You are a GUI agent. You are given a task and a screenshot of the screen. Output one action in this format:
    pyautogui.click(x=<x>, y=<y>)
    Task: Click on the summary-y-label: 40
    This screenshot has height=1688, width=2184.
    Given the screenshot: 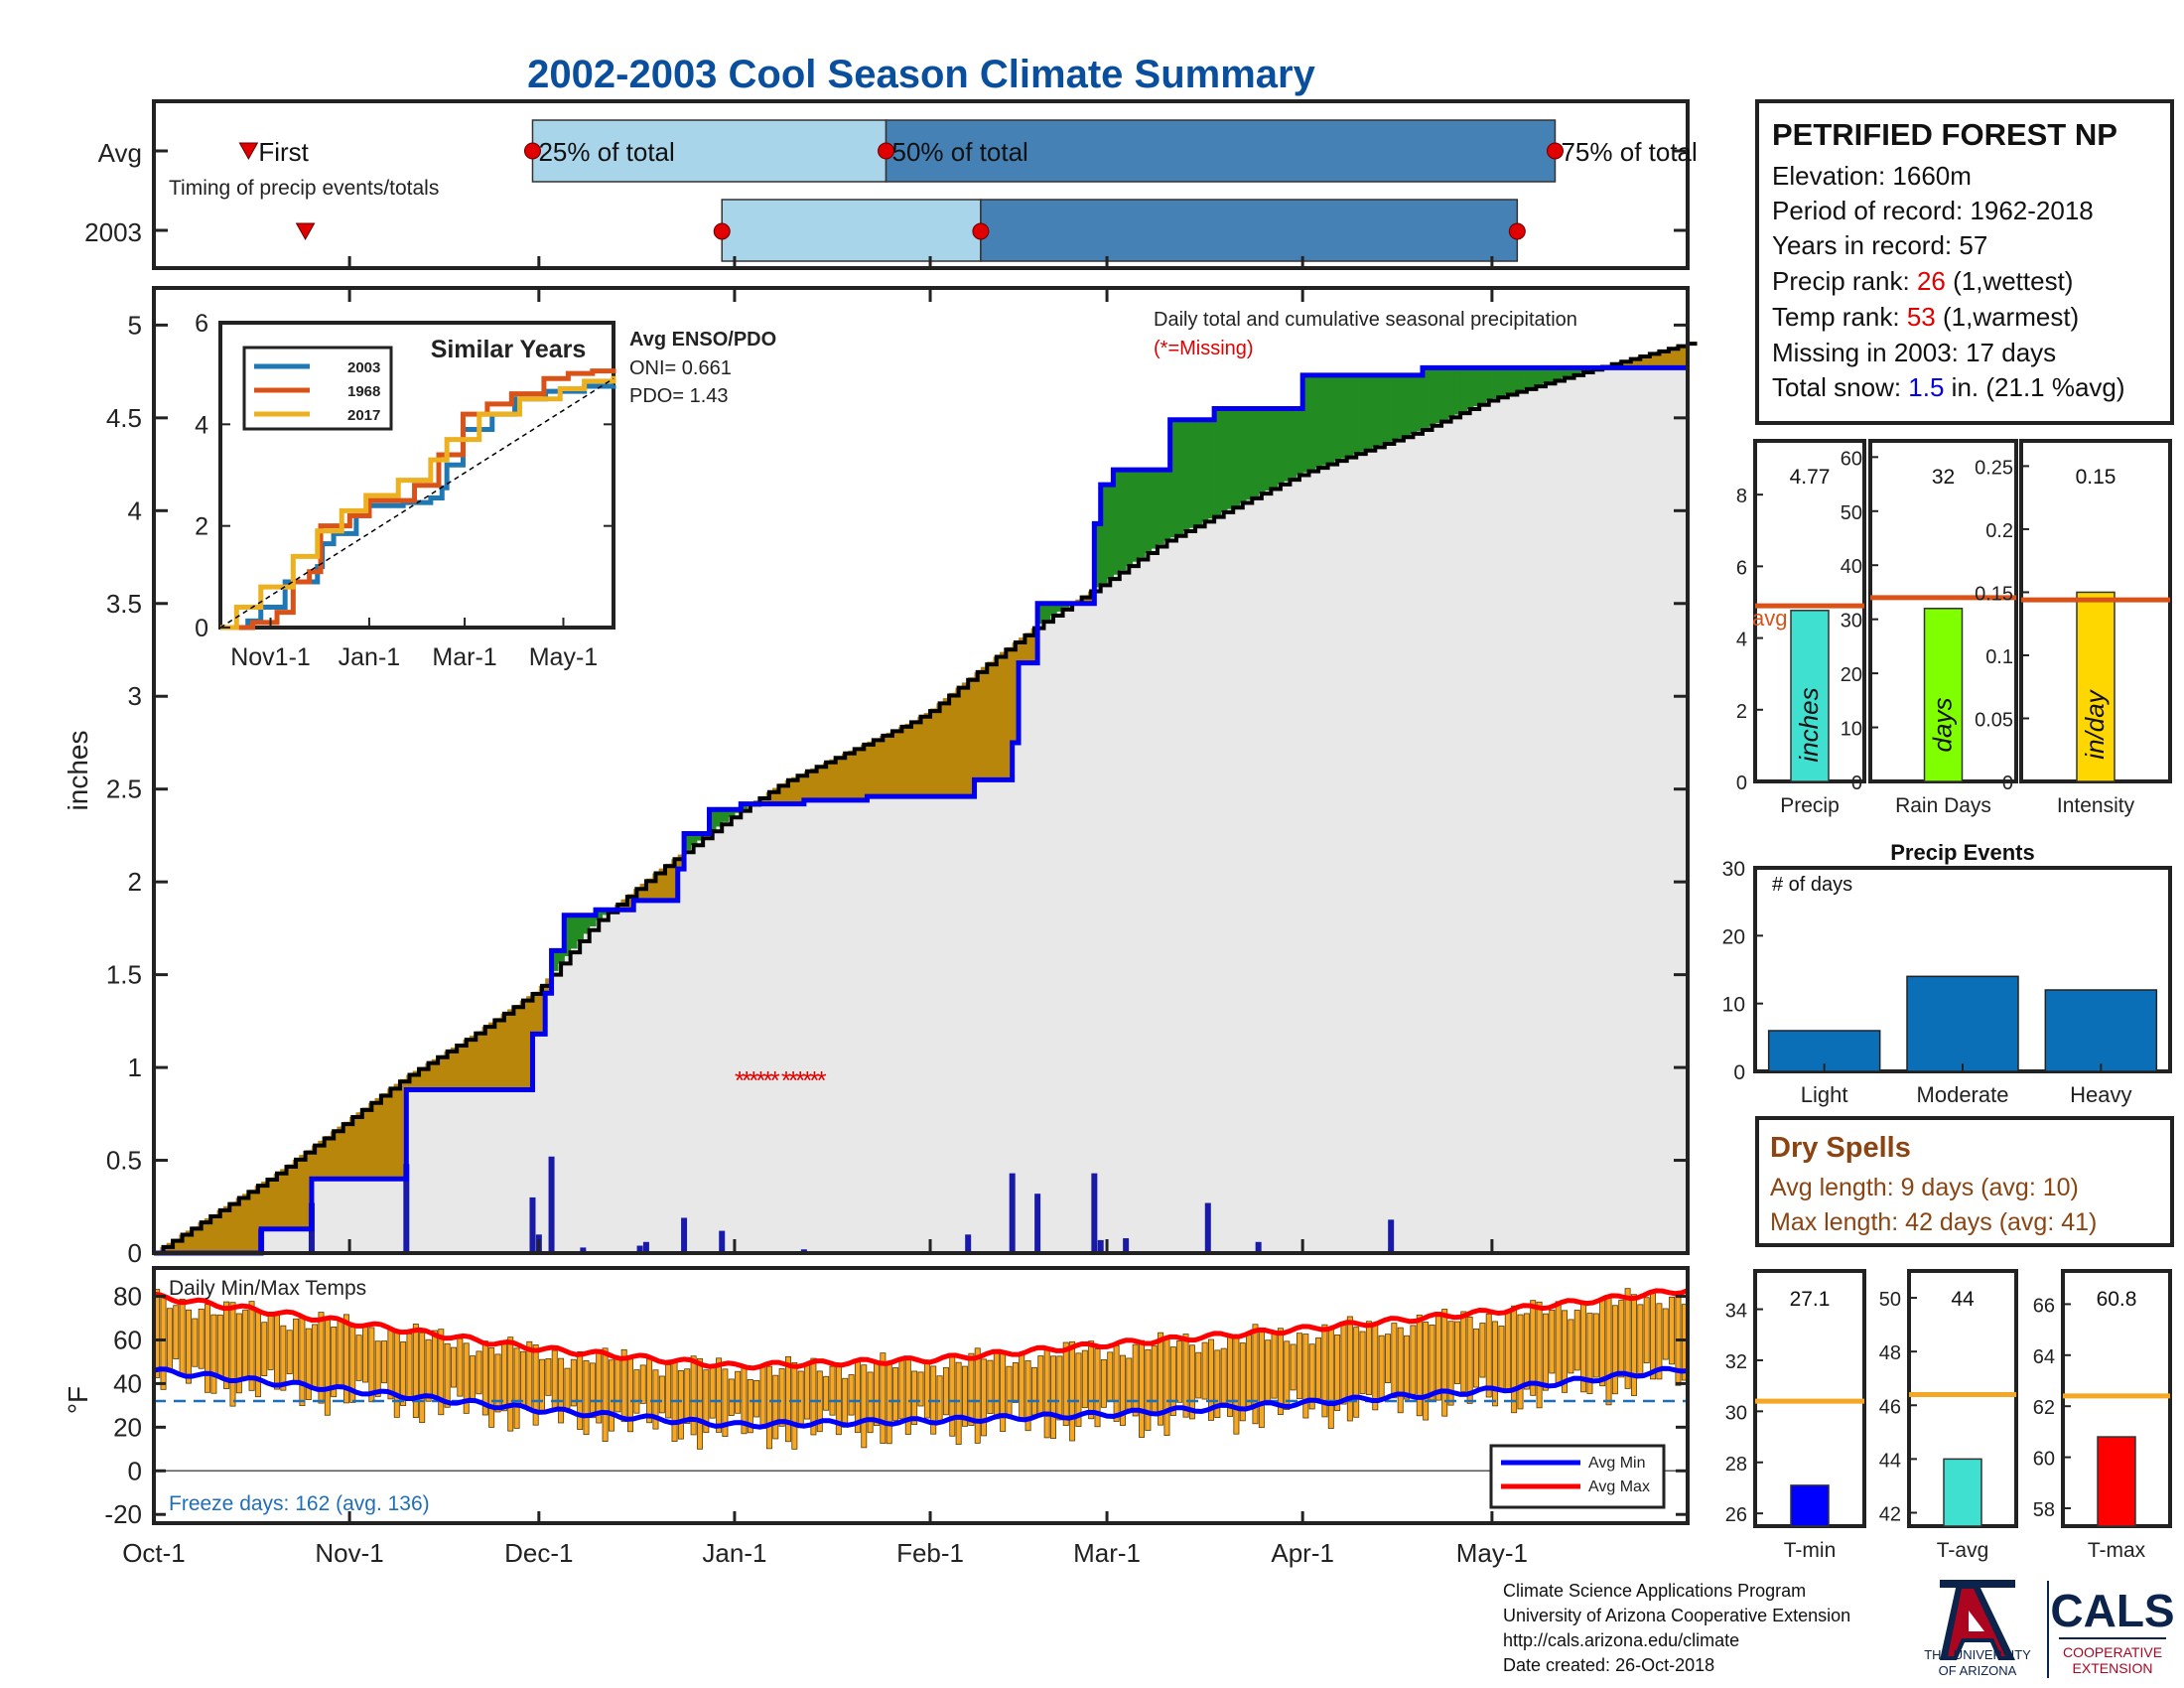 What is the action you would take?
    pyautogui.click(x=1851, y=567)
    